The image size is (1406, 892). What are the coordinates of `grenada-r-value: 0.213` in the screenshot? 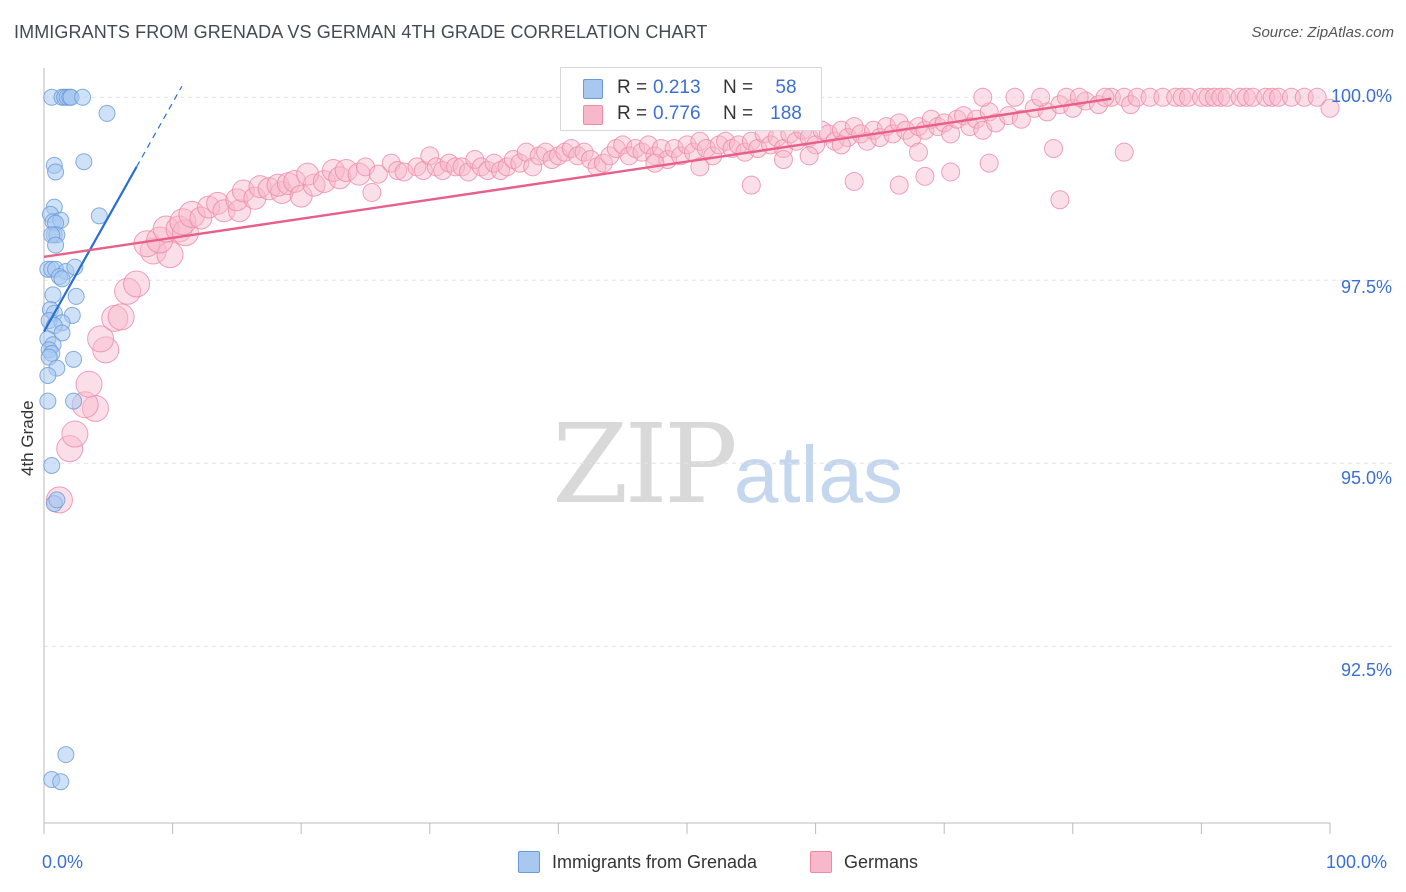 It's located at (677, 87).